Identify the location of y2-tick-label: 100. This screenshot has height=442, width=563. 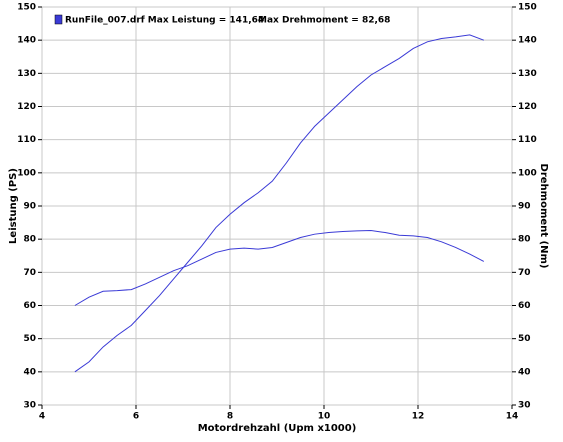
(527, 173).